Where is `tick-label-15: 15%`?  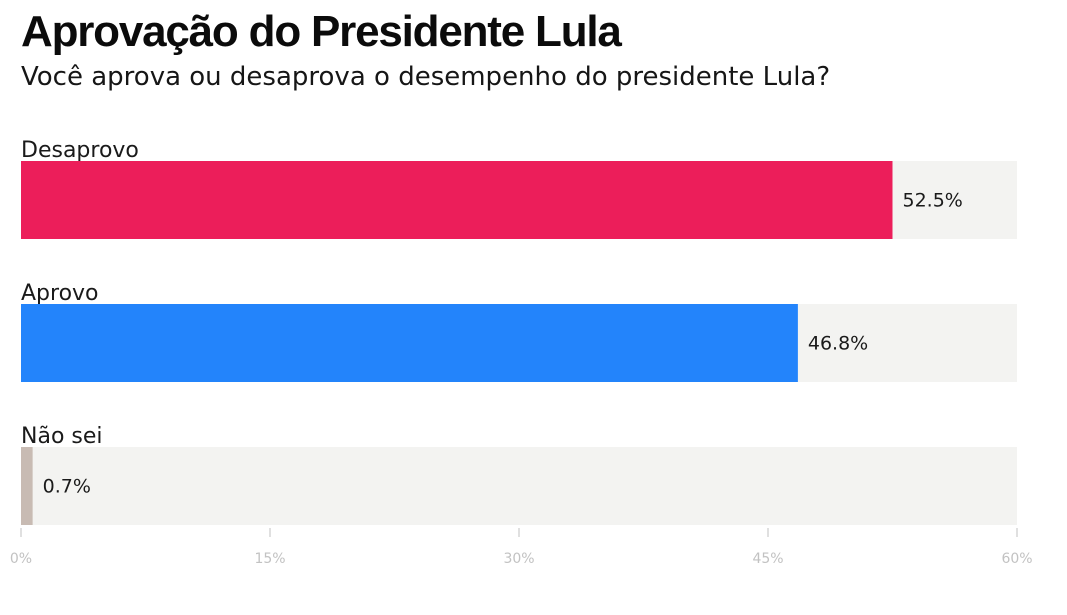 tick-label-15: 15% is located at coordinates (269, 559).